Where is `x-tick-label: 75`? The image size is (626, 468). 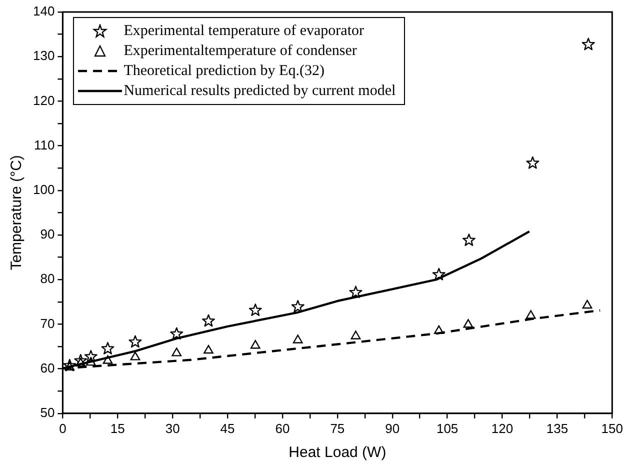
x-tick-label: 75 is located at coordinates (337, 428).